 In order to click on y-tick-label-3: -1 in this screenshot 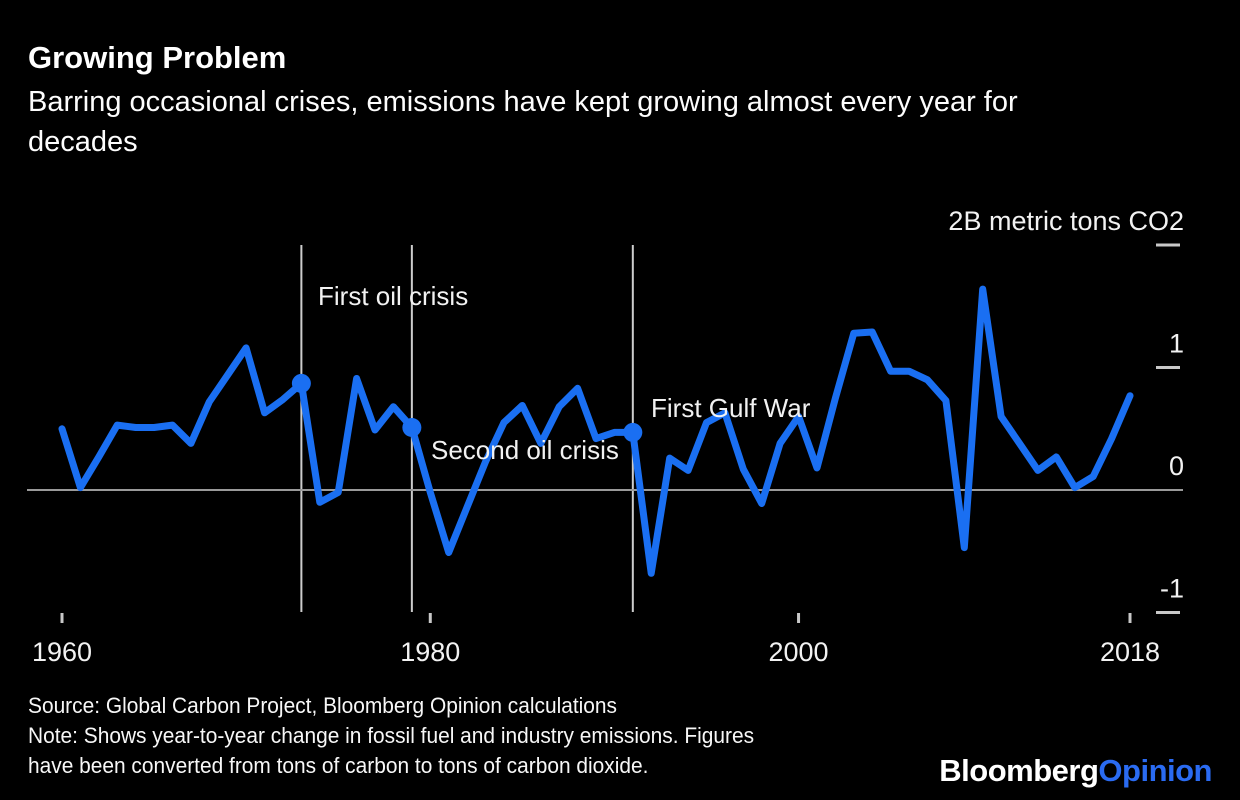, I will do `click(1172, 589)`.